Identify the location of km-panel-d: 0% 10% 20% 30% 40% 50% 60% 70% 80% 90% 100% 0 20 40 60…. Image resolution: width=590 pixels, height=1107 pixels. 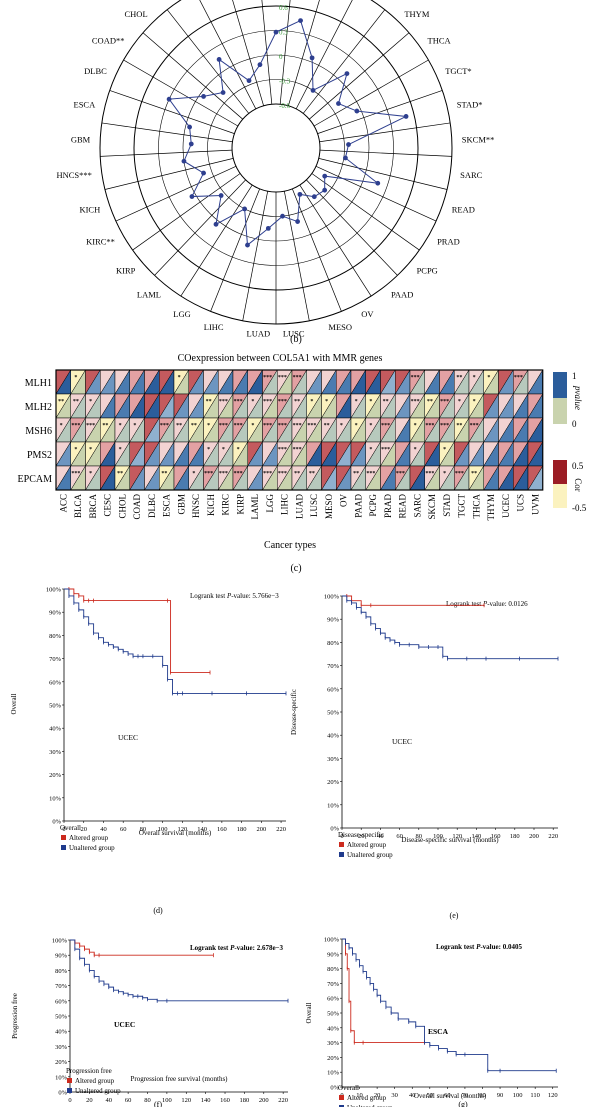
(148, 751).